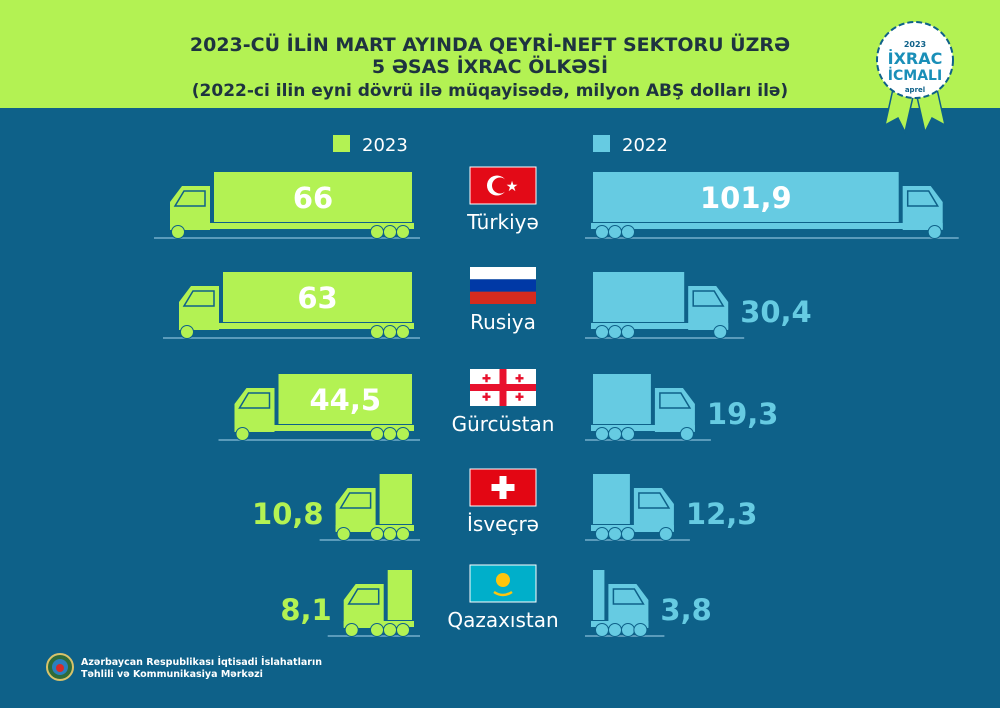 Image resolution: width=1000 pixels, height=708 pixels. What do you see at coordinates (385, 145) in the screenshot?
I see `legend-label-2023: 2023` at bounding box center [385, 145].